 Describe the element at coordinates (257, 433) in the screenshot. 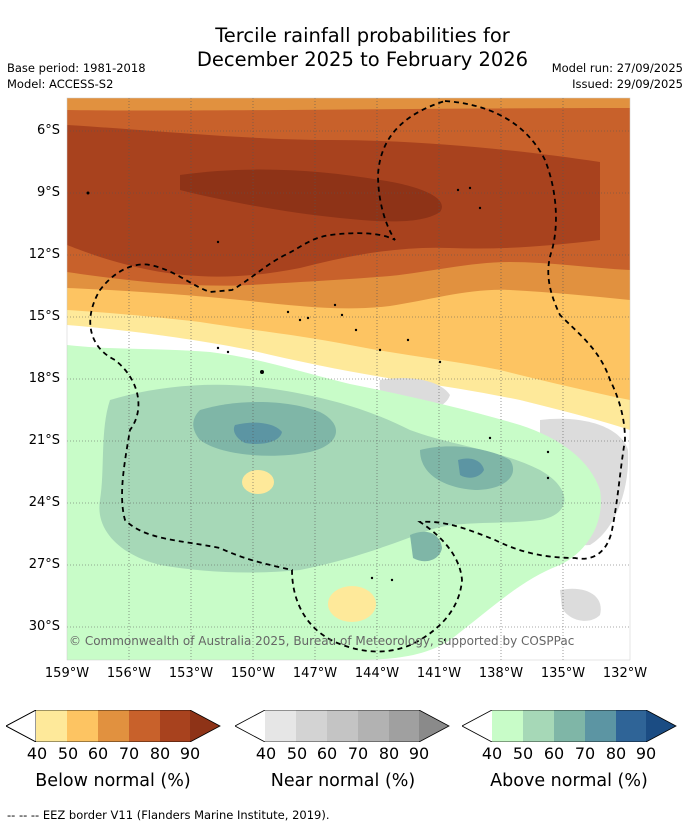

I see `above-70-region` at that location.